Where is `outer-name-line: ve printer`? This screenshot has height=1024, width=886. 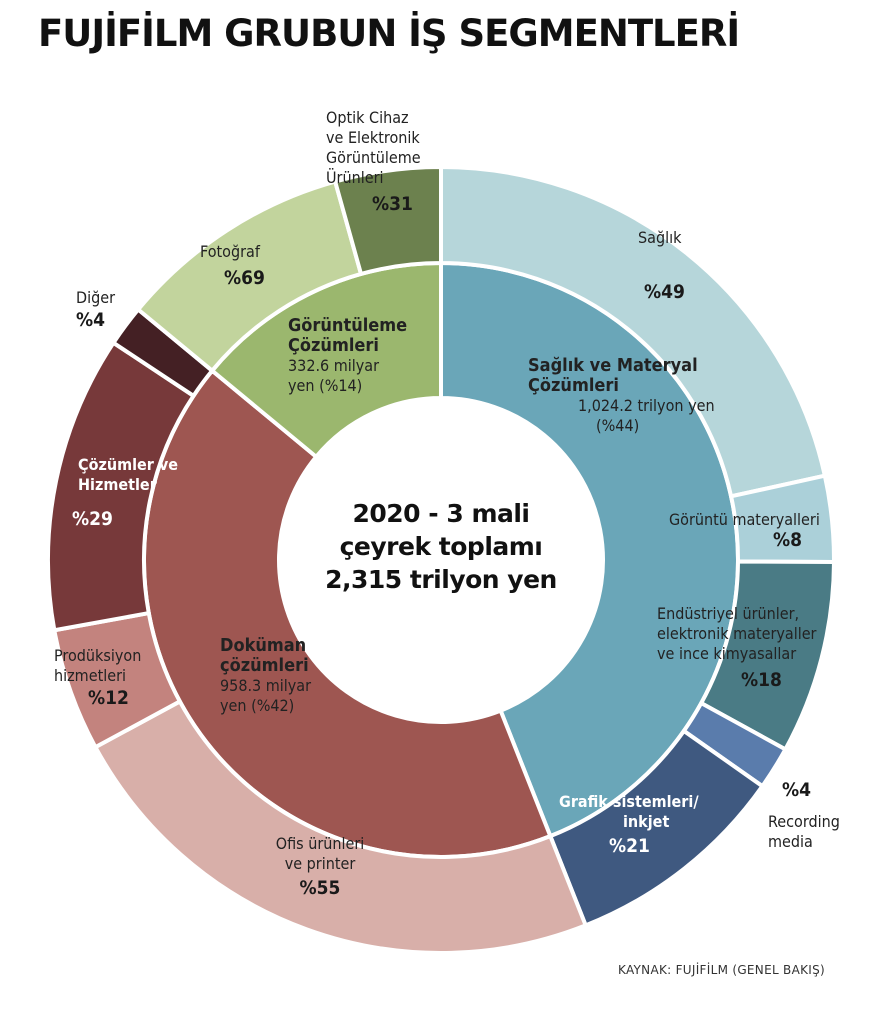
outer-name-line: ve printer is located at coordinates (320, 863).